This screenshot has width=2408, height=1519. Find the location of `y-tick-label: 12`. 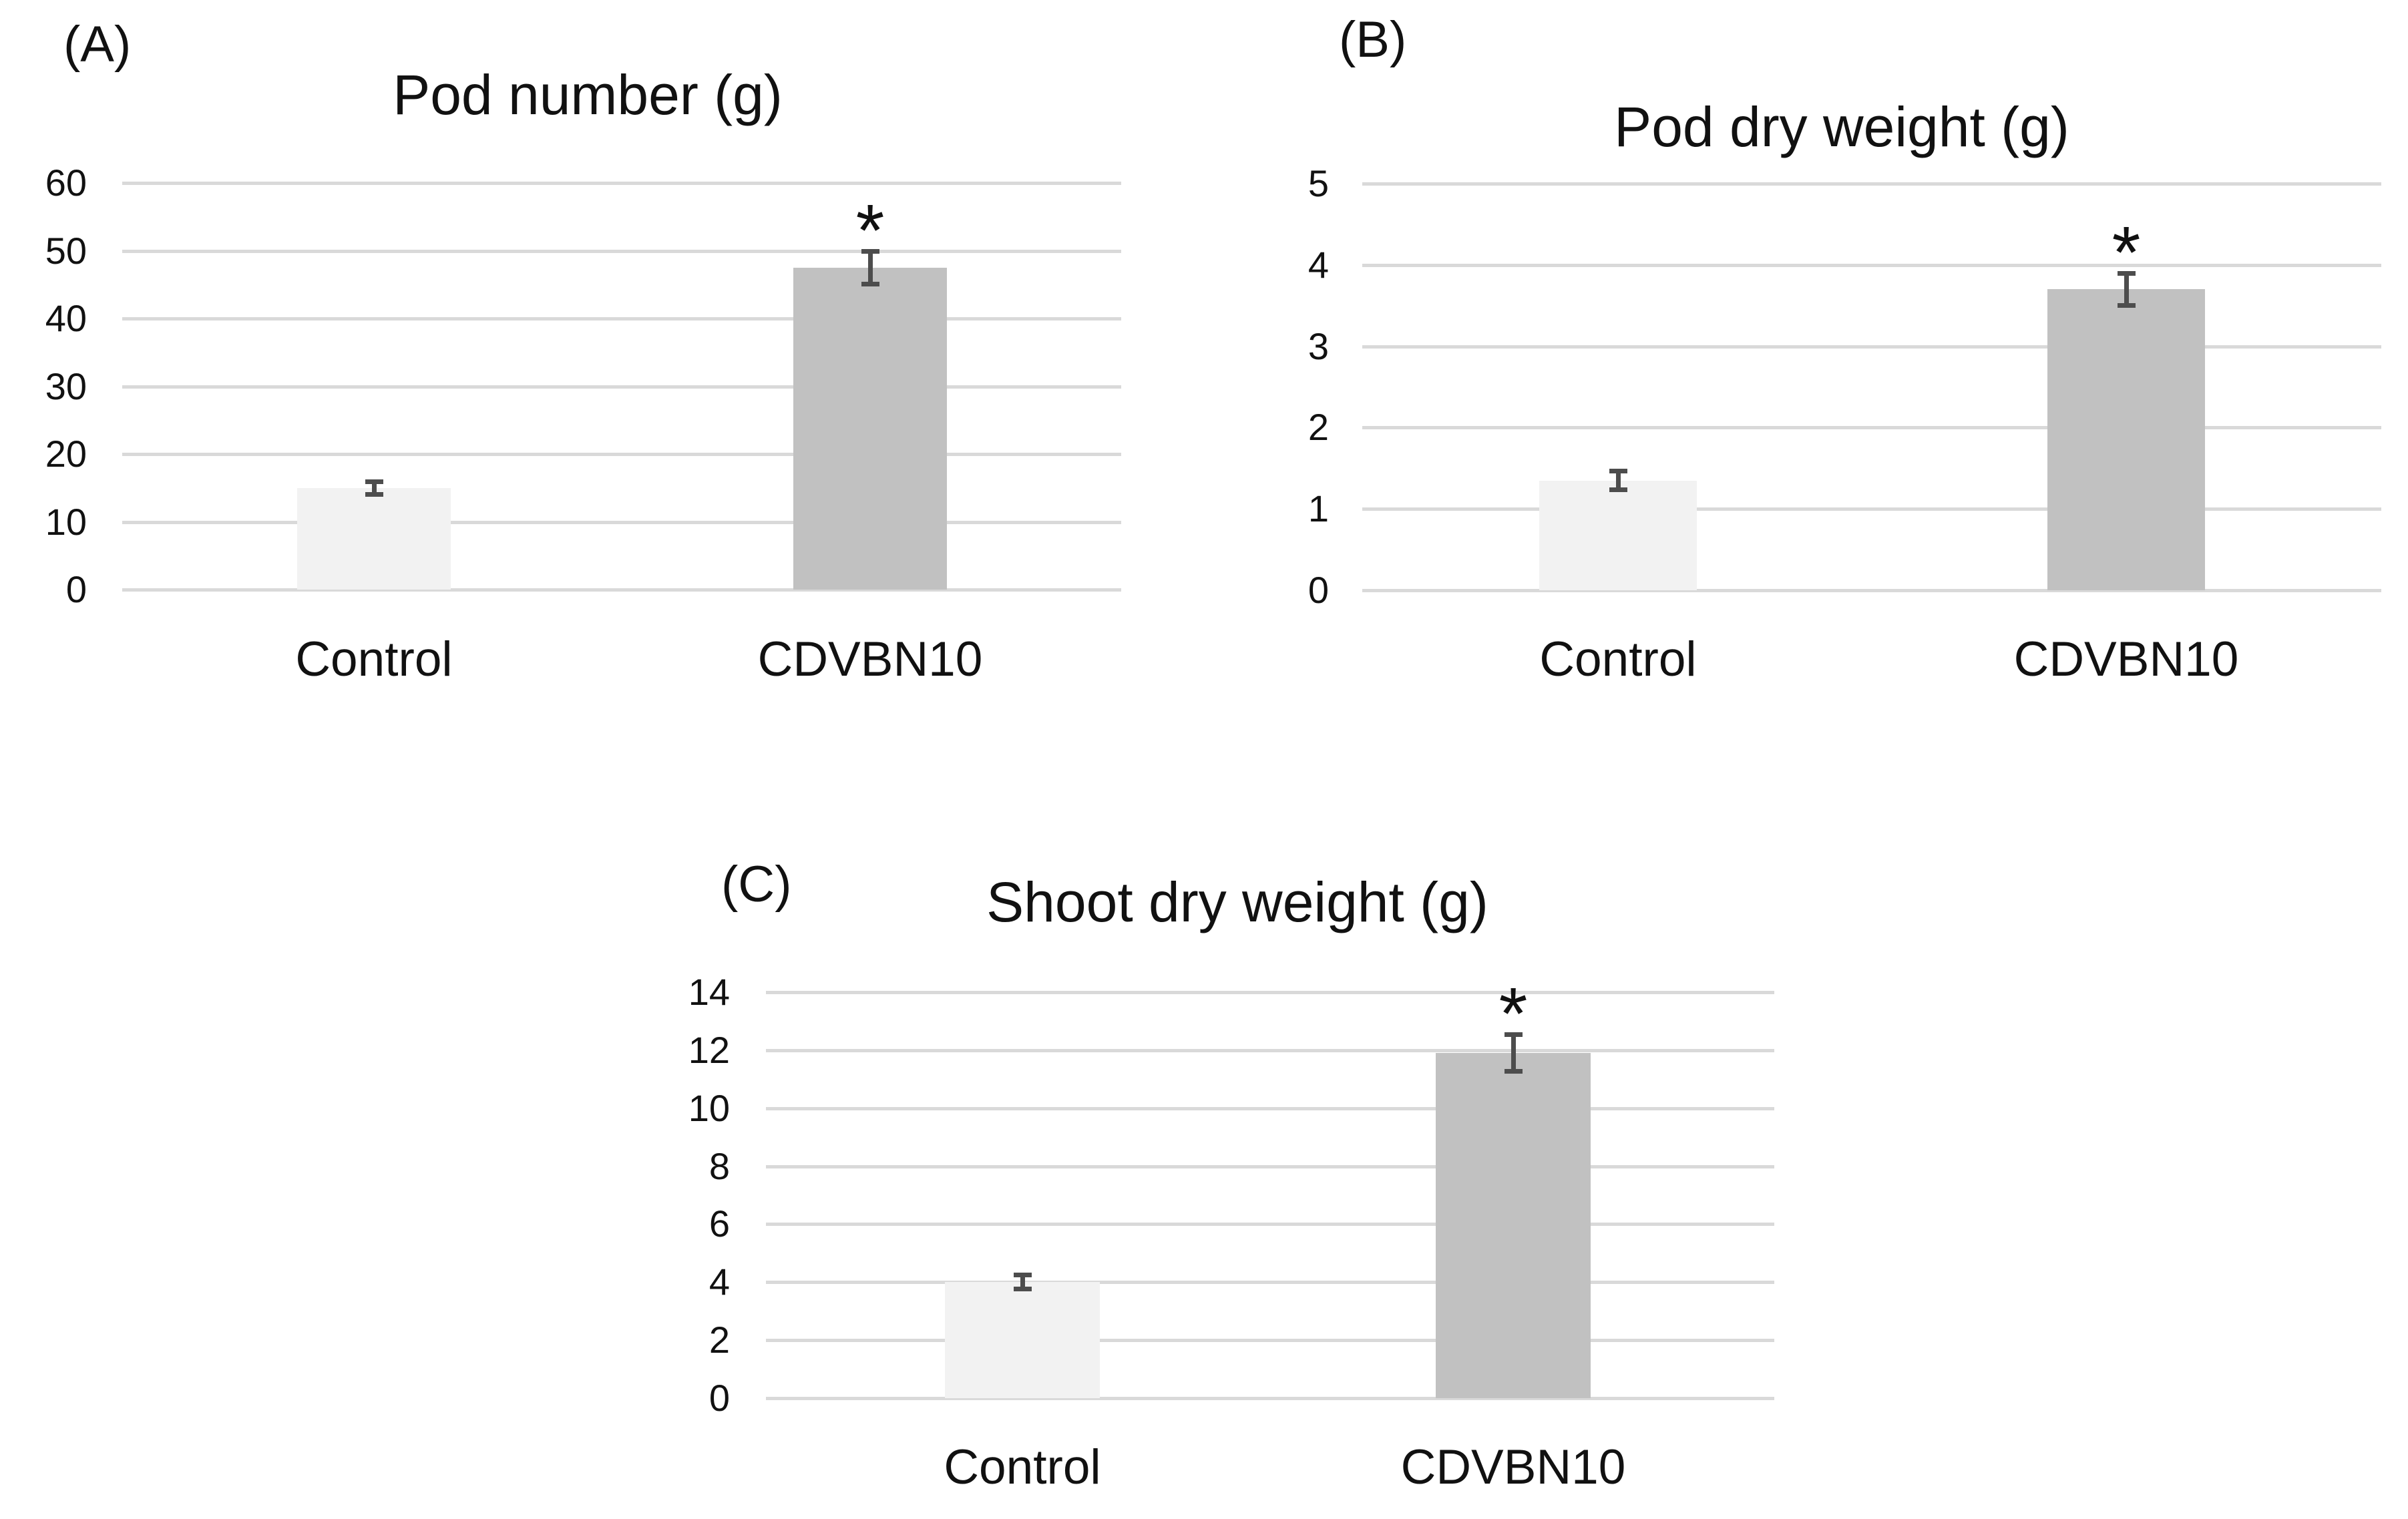

y-tick-label: 12 is located at coordinates (709, 1049).